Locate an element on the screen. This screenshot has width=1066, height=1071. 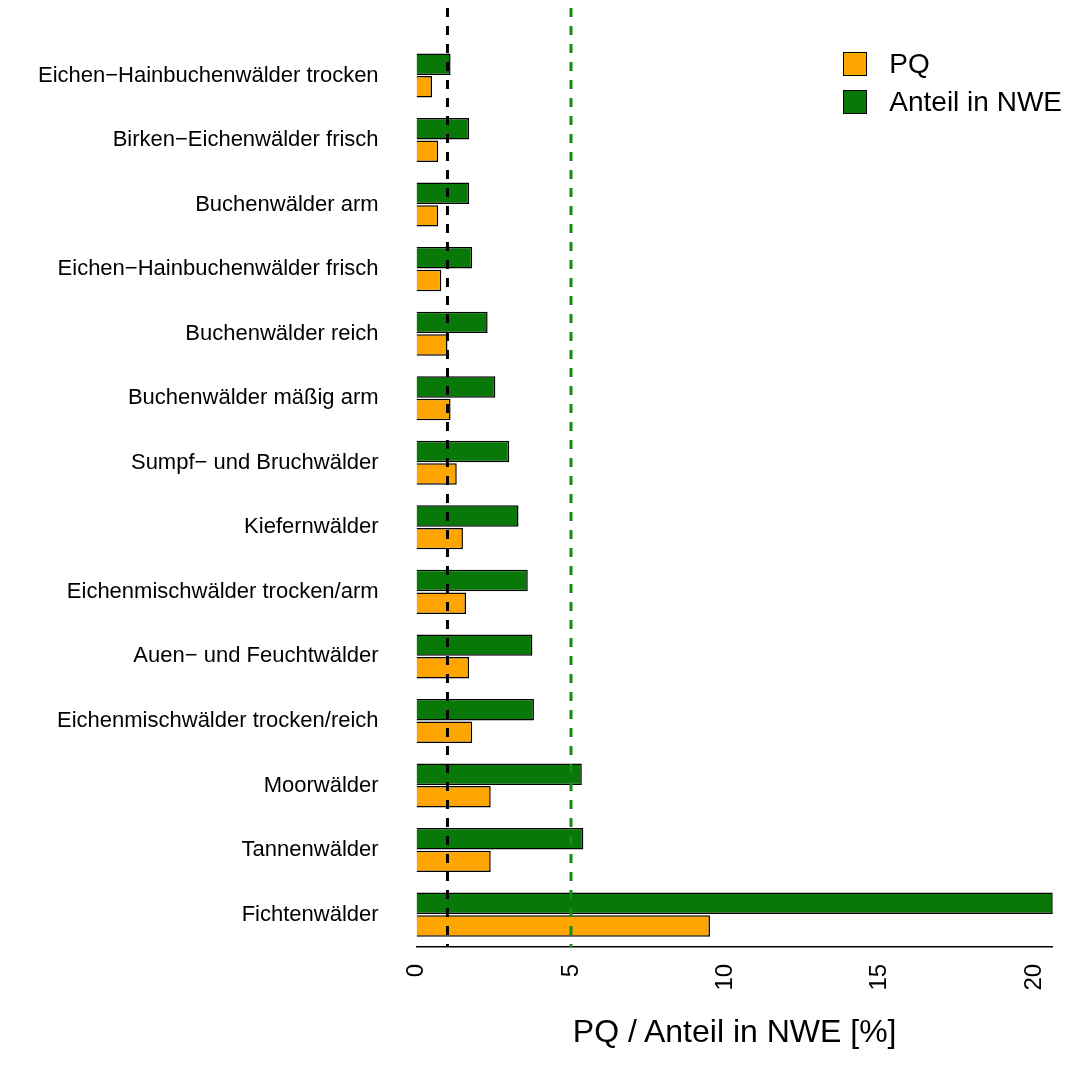
y-tick-label: Eichenmischwälder trocken/arm is located at coordinates (222, 590).